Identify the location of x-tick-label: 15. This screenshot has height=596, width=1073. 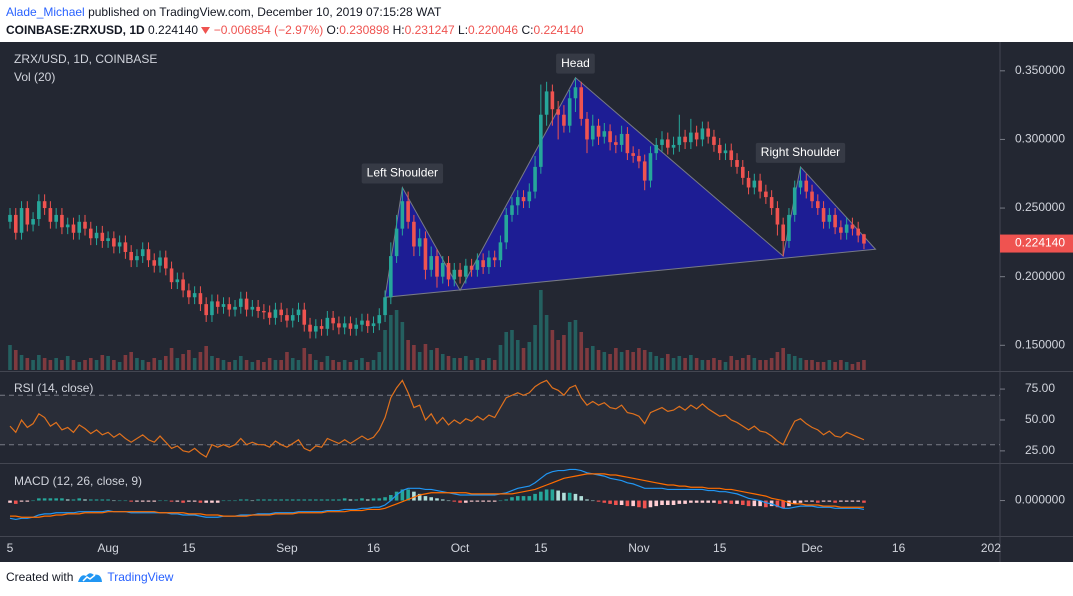
(189, 548).